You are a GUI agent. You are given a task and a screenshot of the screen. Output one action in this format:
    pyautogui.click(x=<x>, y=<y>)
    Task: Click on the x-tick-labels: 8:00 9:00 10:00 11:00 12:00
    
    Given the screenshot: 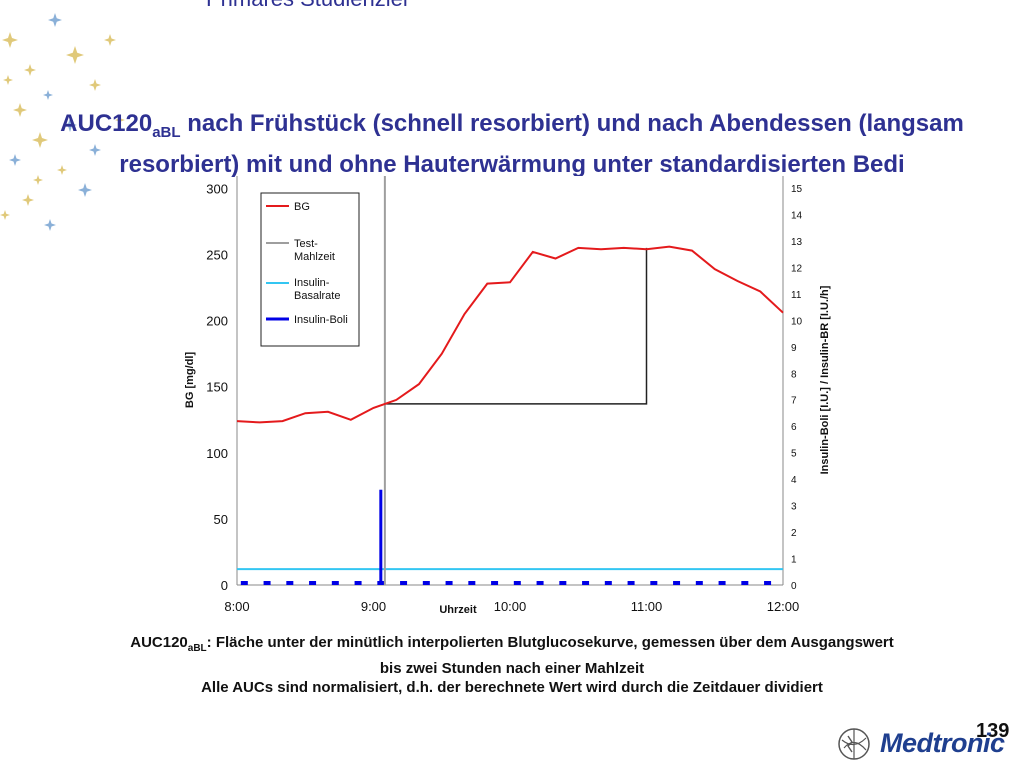 What is the action you would take?
    pyautogui.click(x=511, y=606)
    